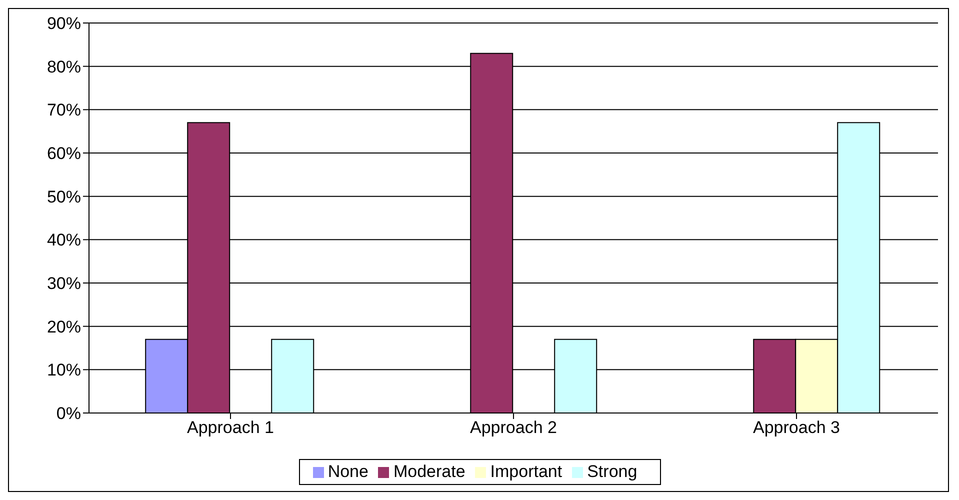 This screenshot has height=500, width=959. Describe the element at coordinates (63, 196) in the screenshot. I see `y-tick-label: 50%` at that location.